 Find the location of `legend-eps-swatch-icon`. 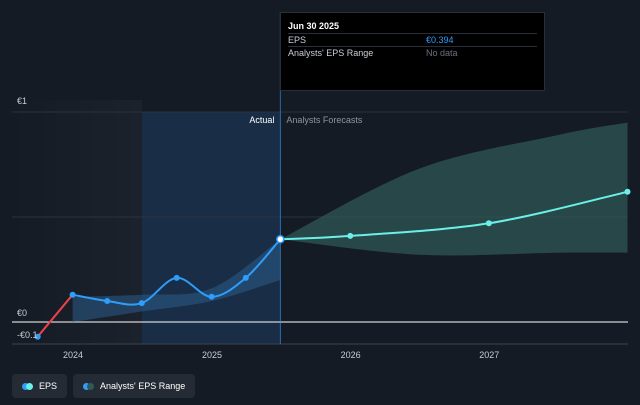

legend-eps-swatch-icon is located at coordinates (27, 386).